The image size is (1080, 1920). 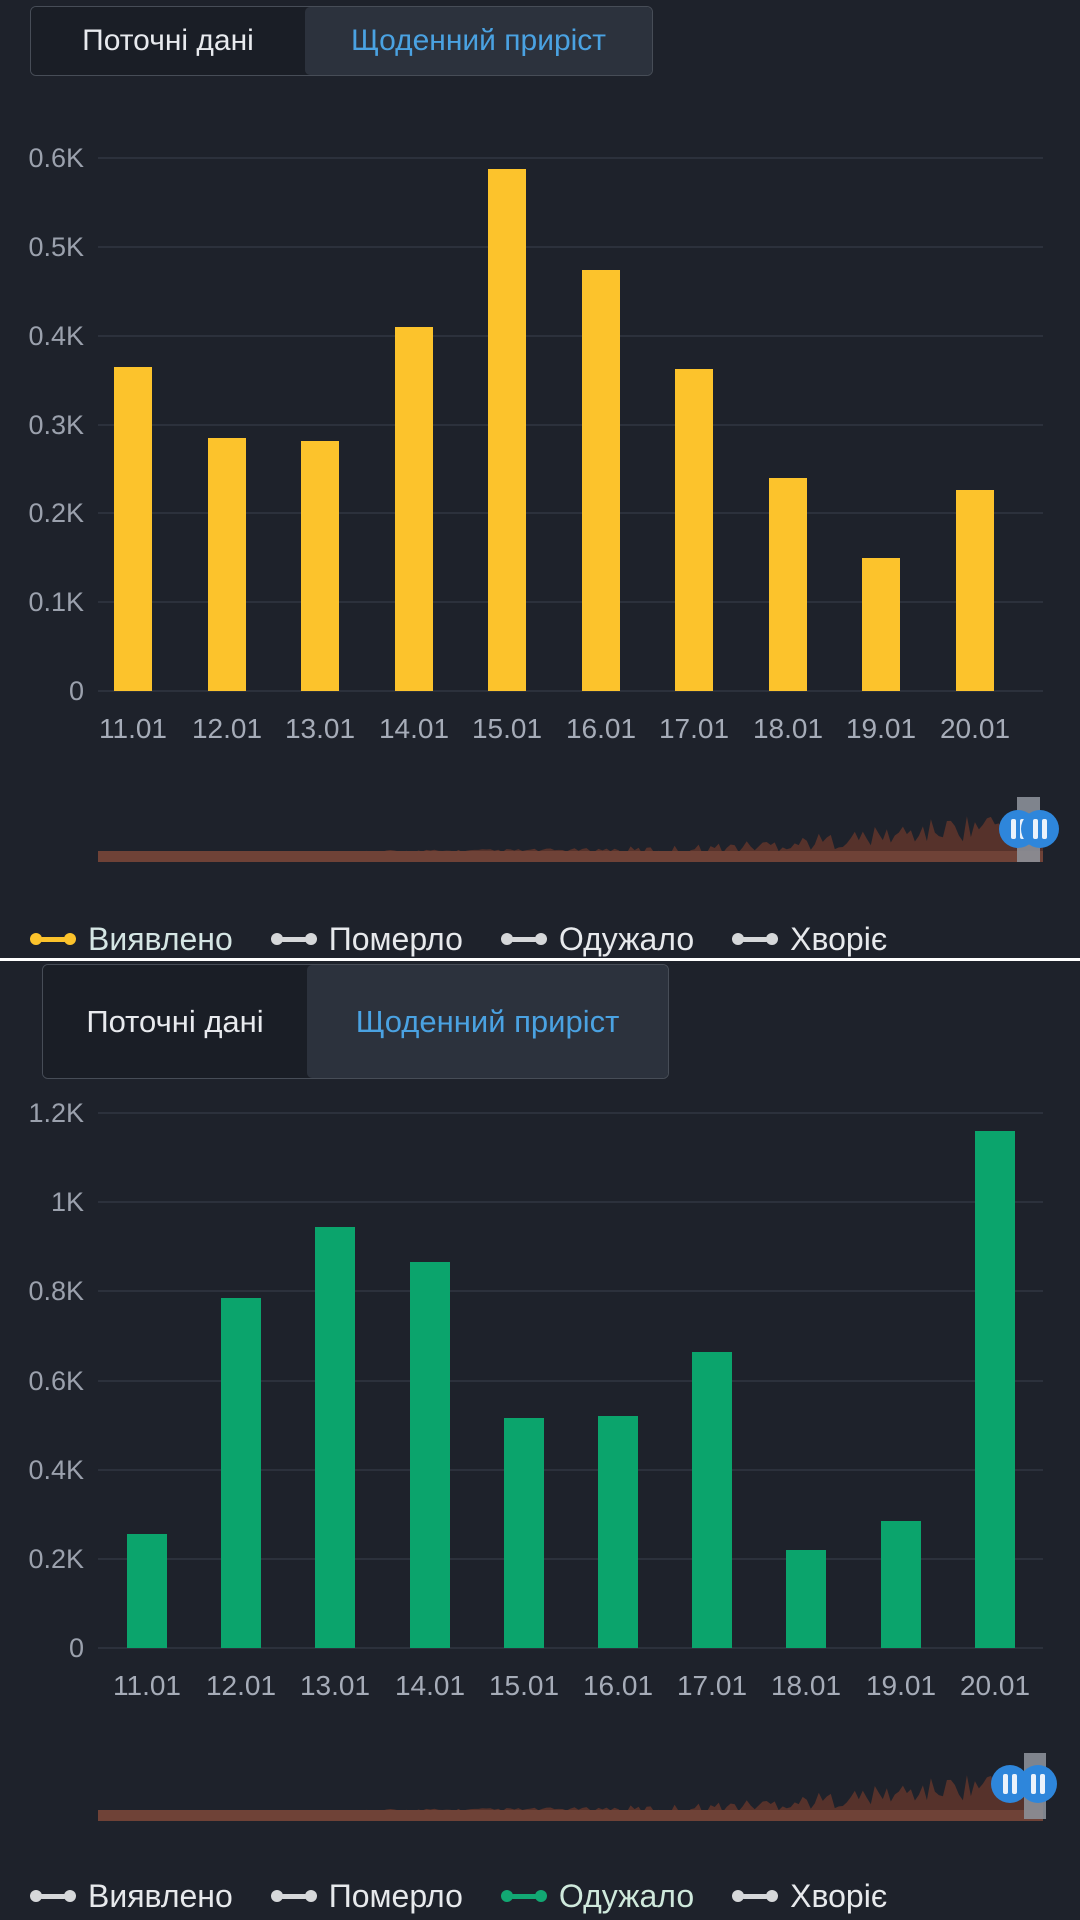 What do you see at coordinates (570, 1470) in the screenshot?
I see `gridline-0.4K` at bounding box center [570, 1470].